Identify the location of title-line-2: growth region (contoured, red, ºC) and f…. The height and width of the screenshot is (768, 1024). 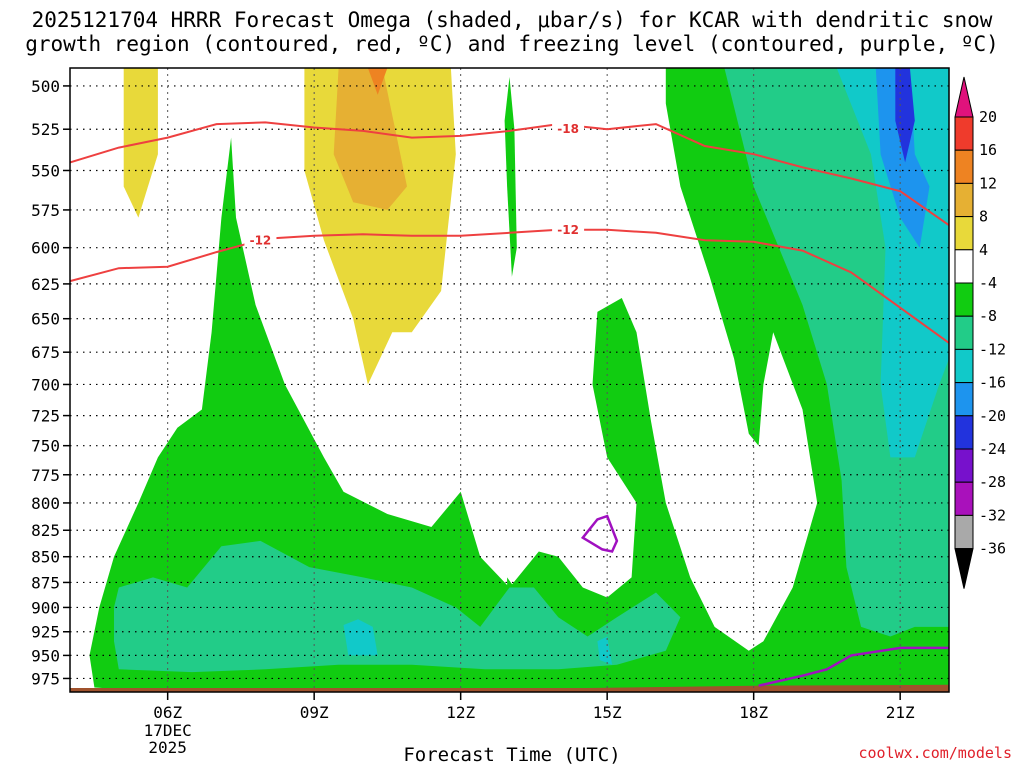
(512, 44).